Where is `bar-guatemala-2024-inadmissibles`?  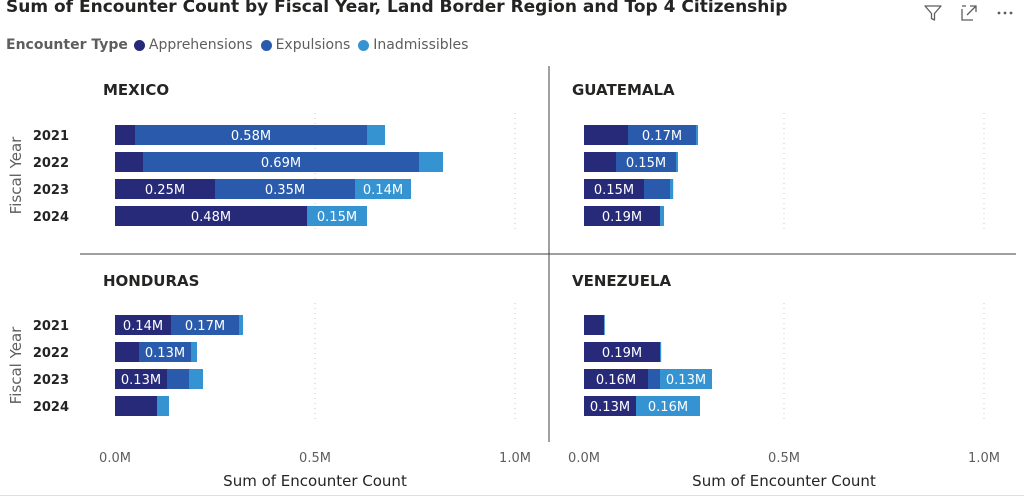 bar-guatemala-2024-inadmissibles is located at coordinates (662, 216).